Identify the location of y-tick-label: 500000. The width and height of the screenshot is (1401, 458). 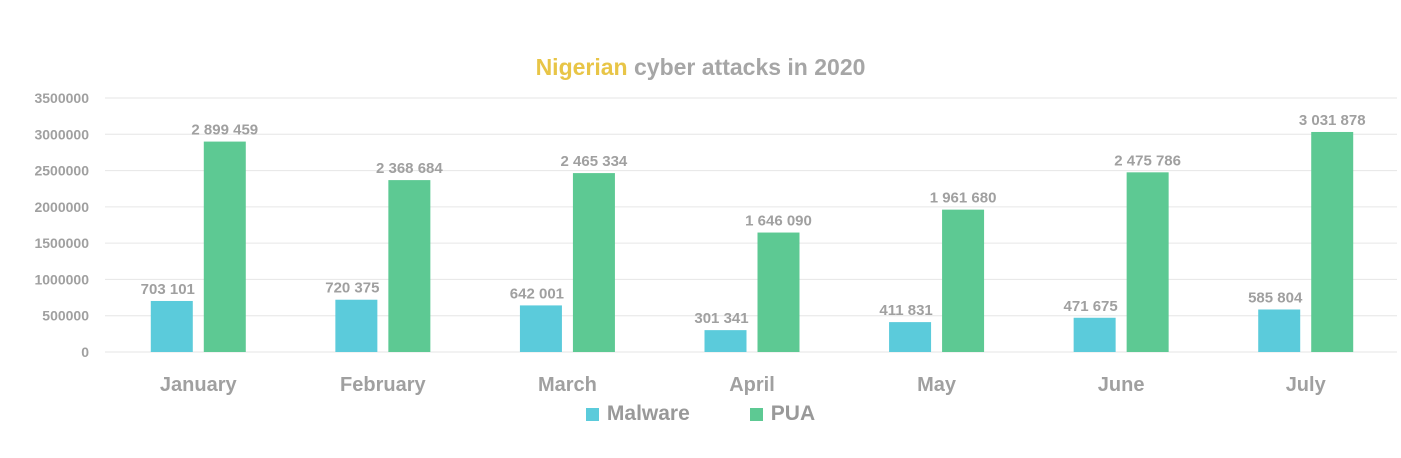
(65, 316).